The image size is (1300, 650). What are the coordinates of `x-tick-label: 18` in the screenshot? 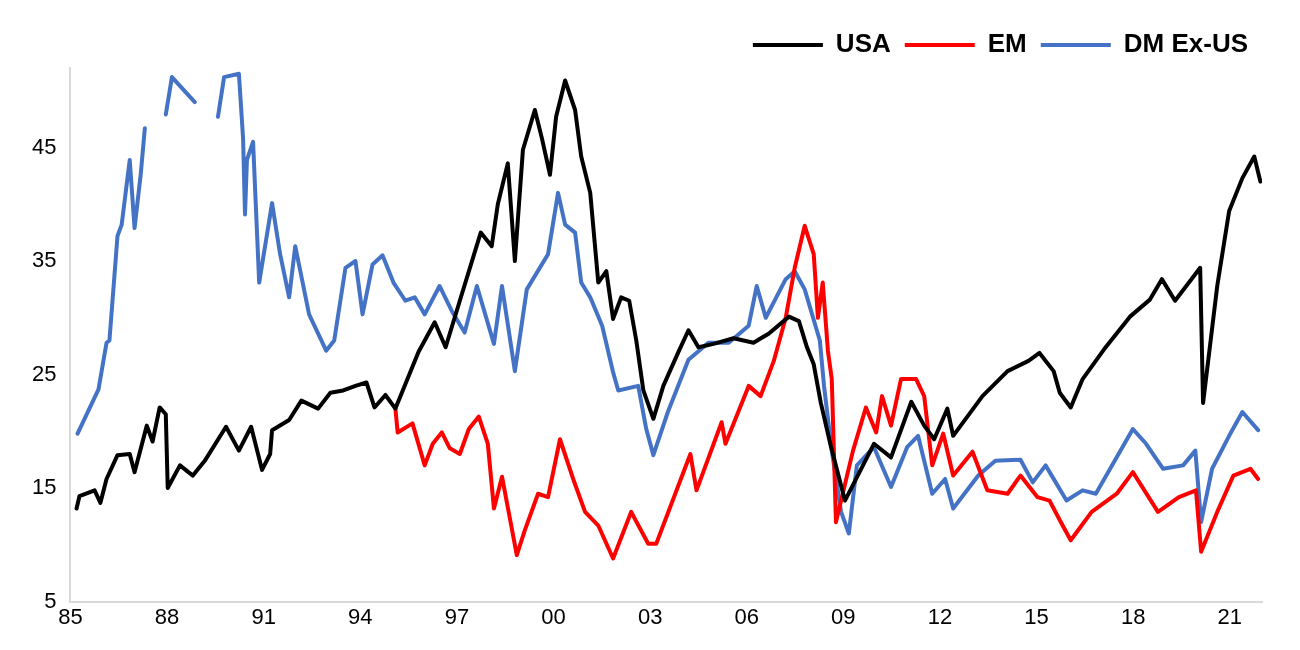 It's located at (1133, 616).